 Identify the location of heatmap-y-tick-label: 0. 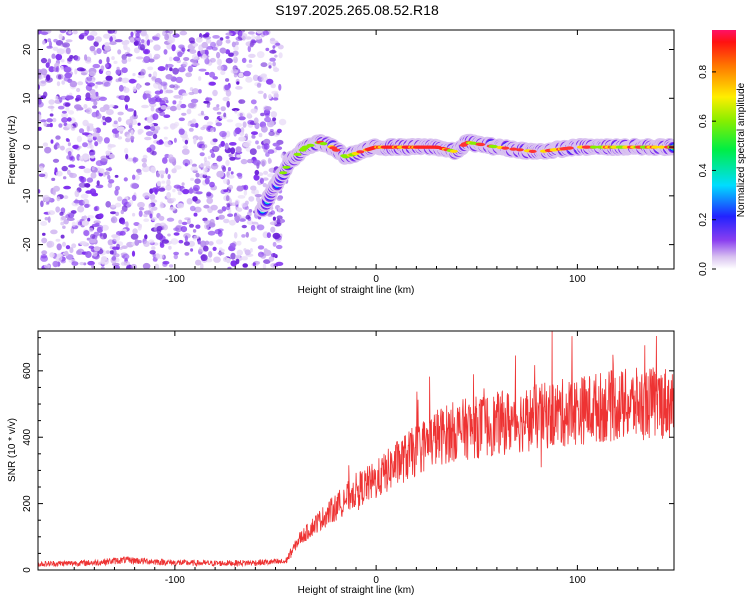
(27, 147).